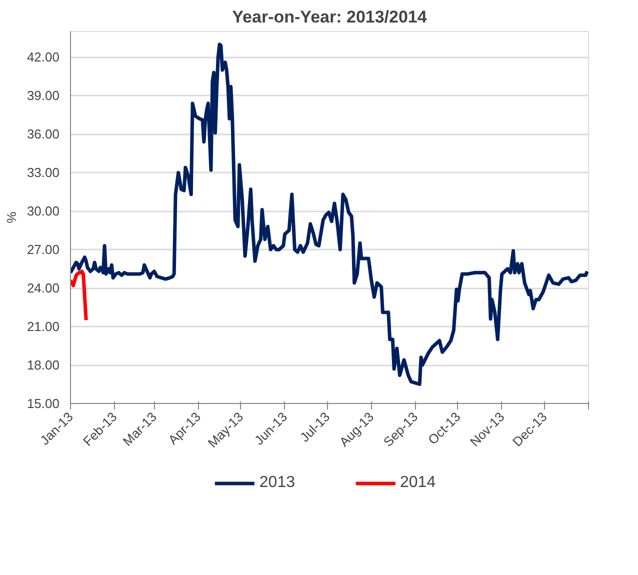  I want to click on y-tick-label: 27.00, so click(43, 250).